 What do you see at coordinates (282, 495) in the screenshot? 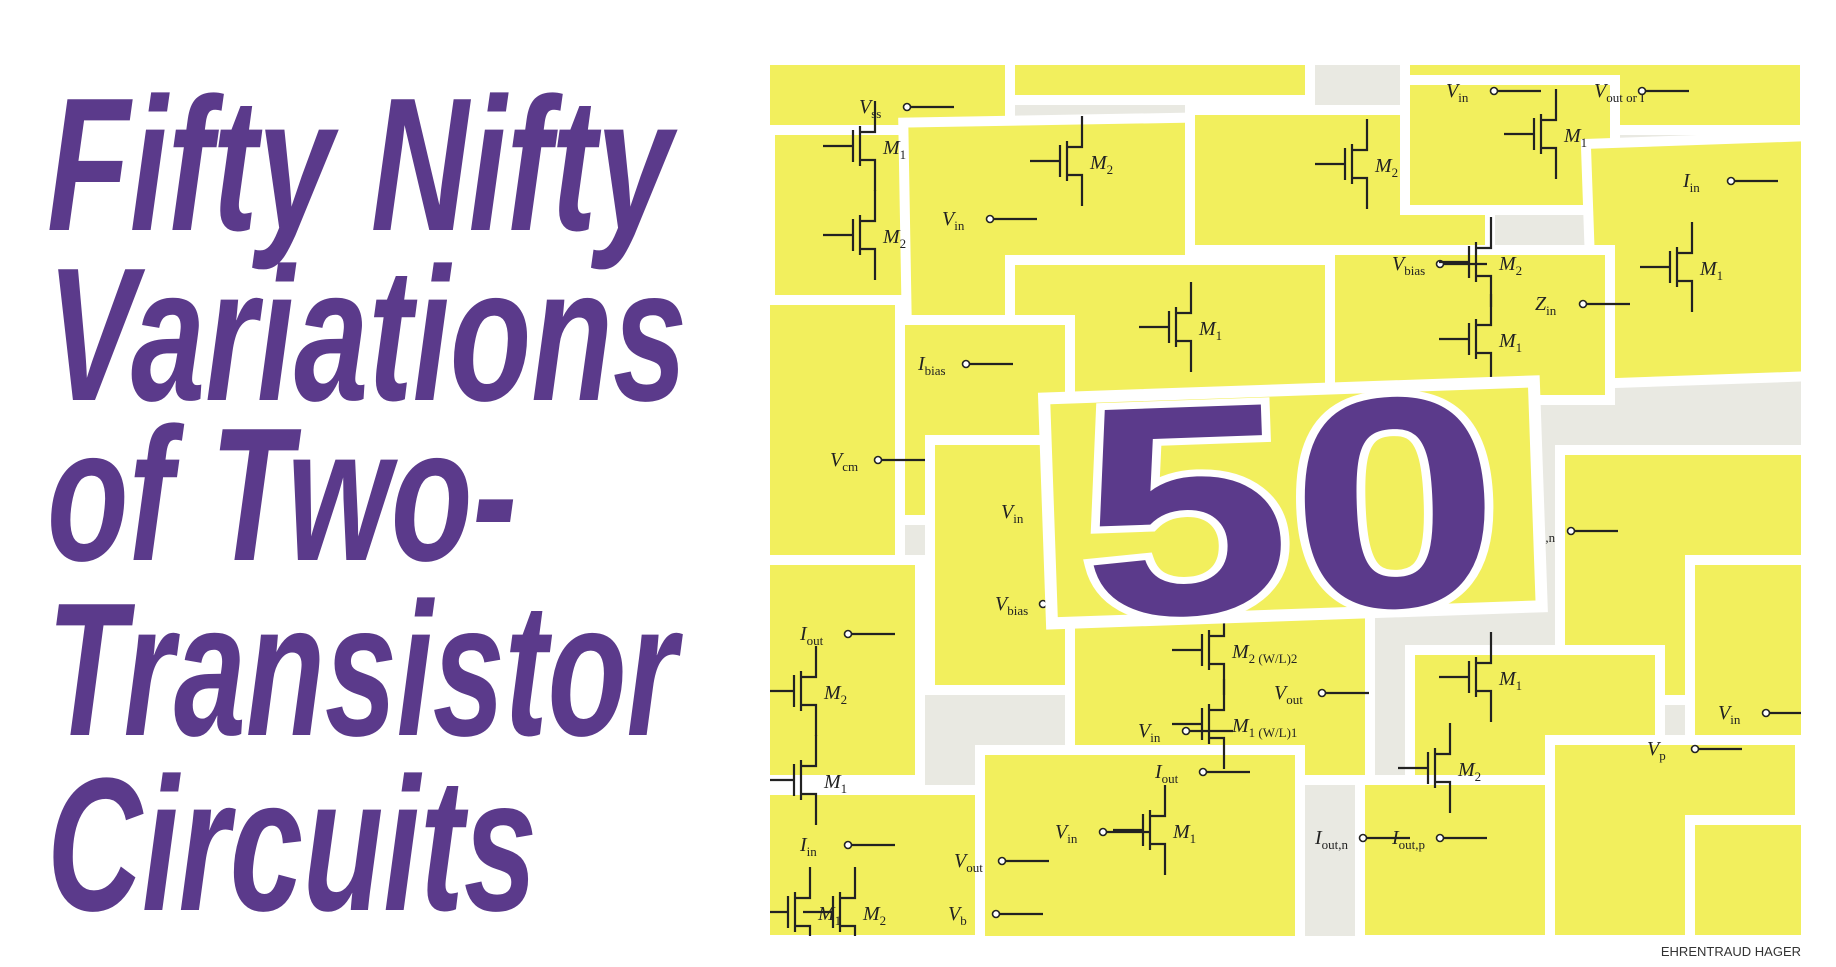
I see `title-line: of Two-` at bounding box center [282, 495].